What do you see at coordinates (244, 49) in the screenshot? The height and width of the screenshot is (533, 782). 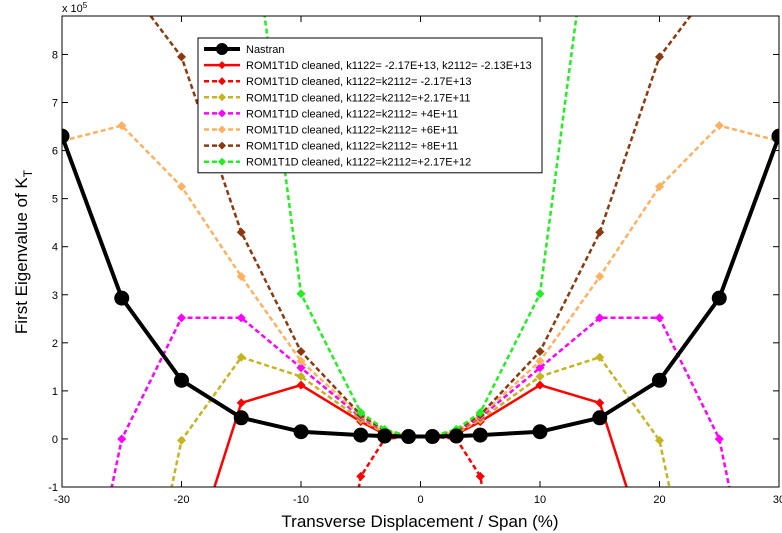 I see `legend-entry: Nastran` at bounding box center [244, 49].